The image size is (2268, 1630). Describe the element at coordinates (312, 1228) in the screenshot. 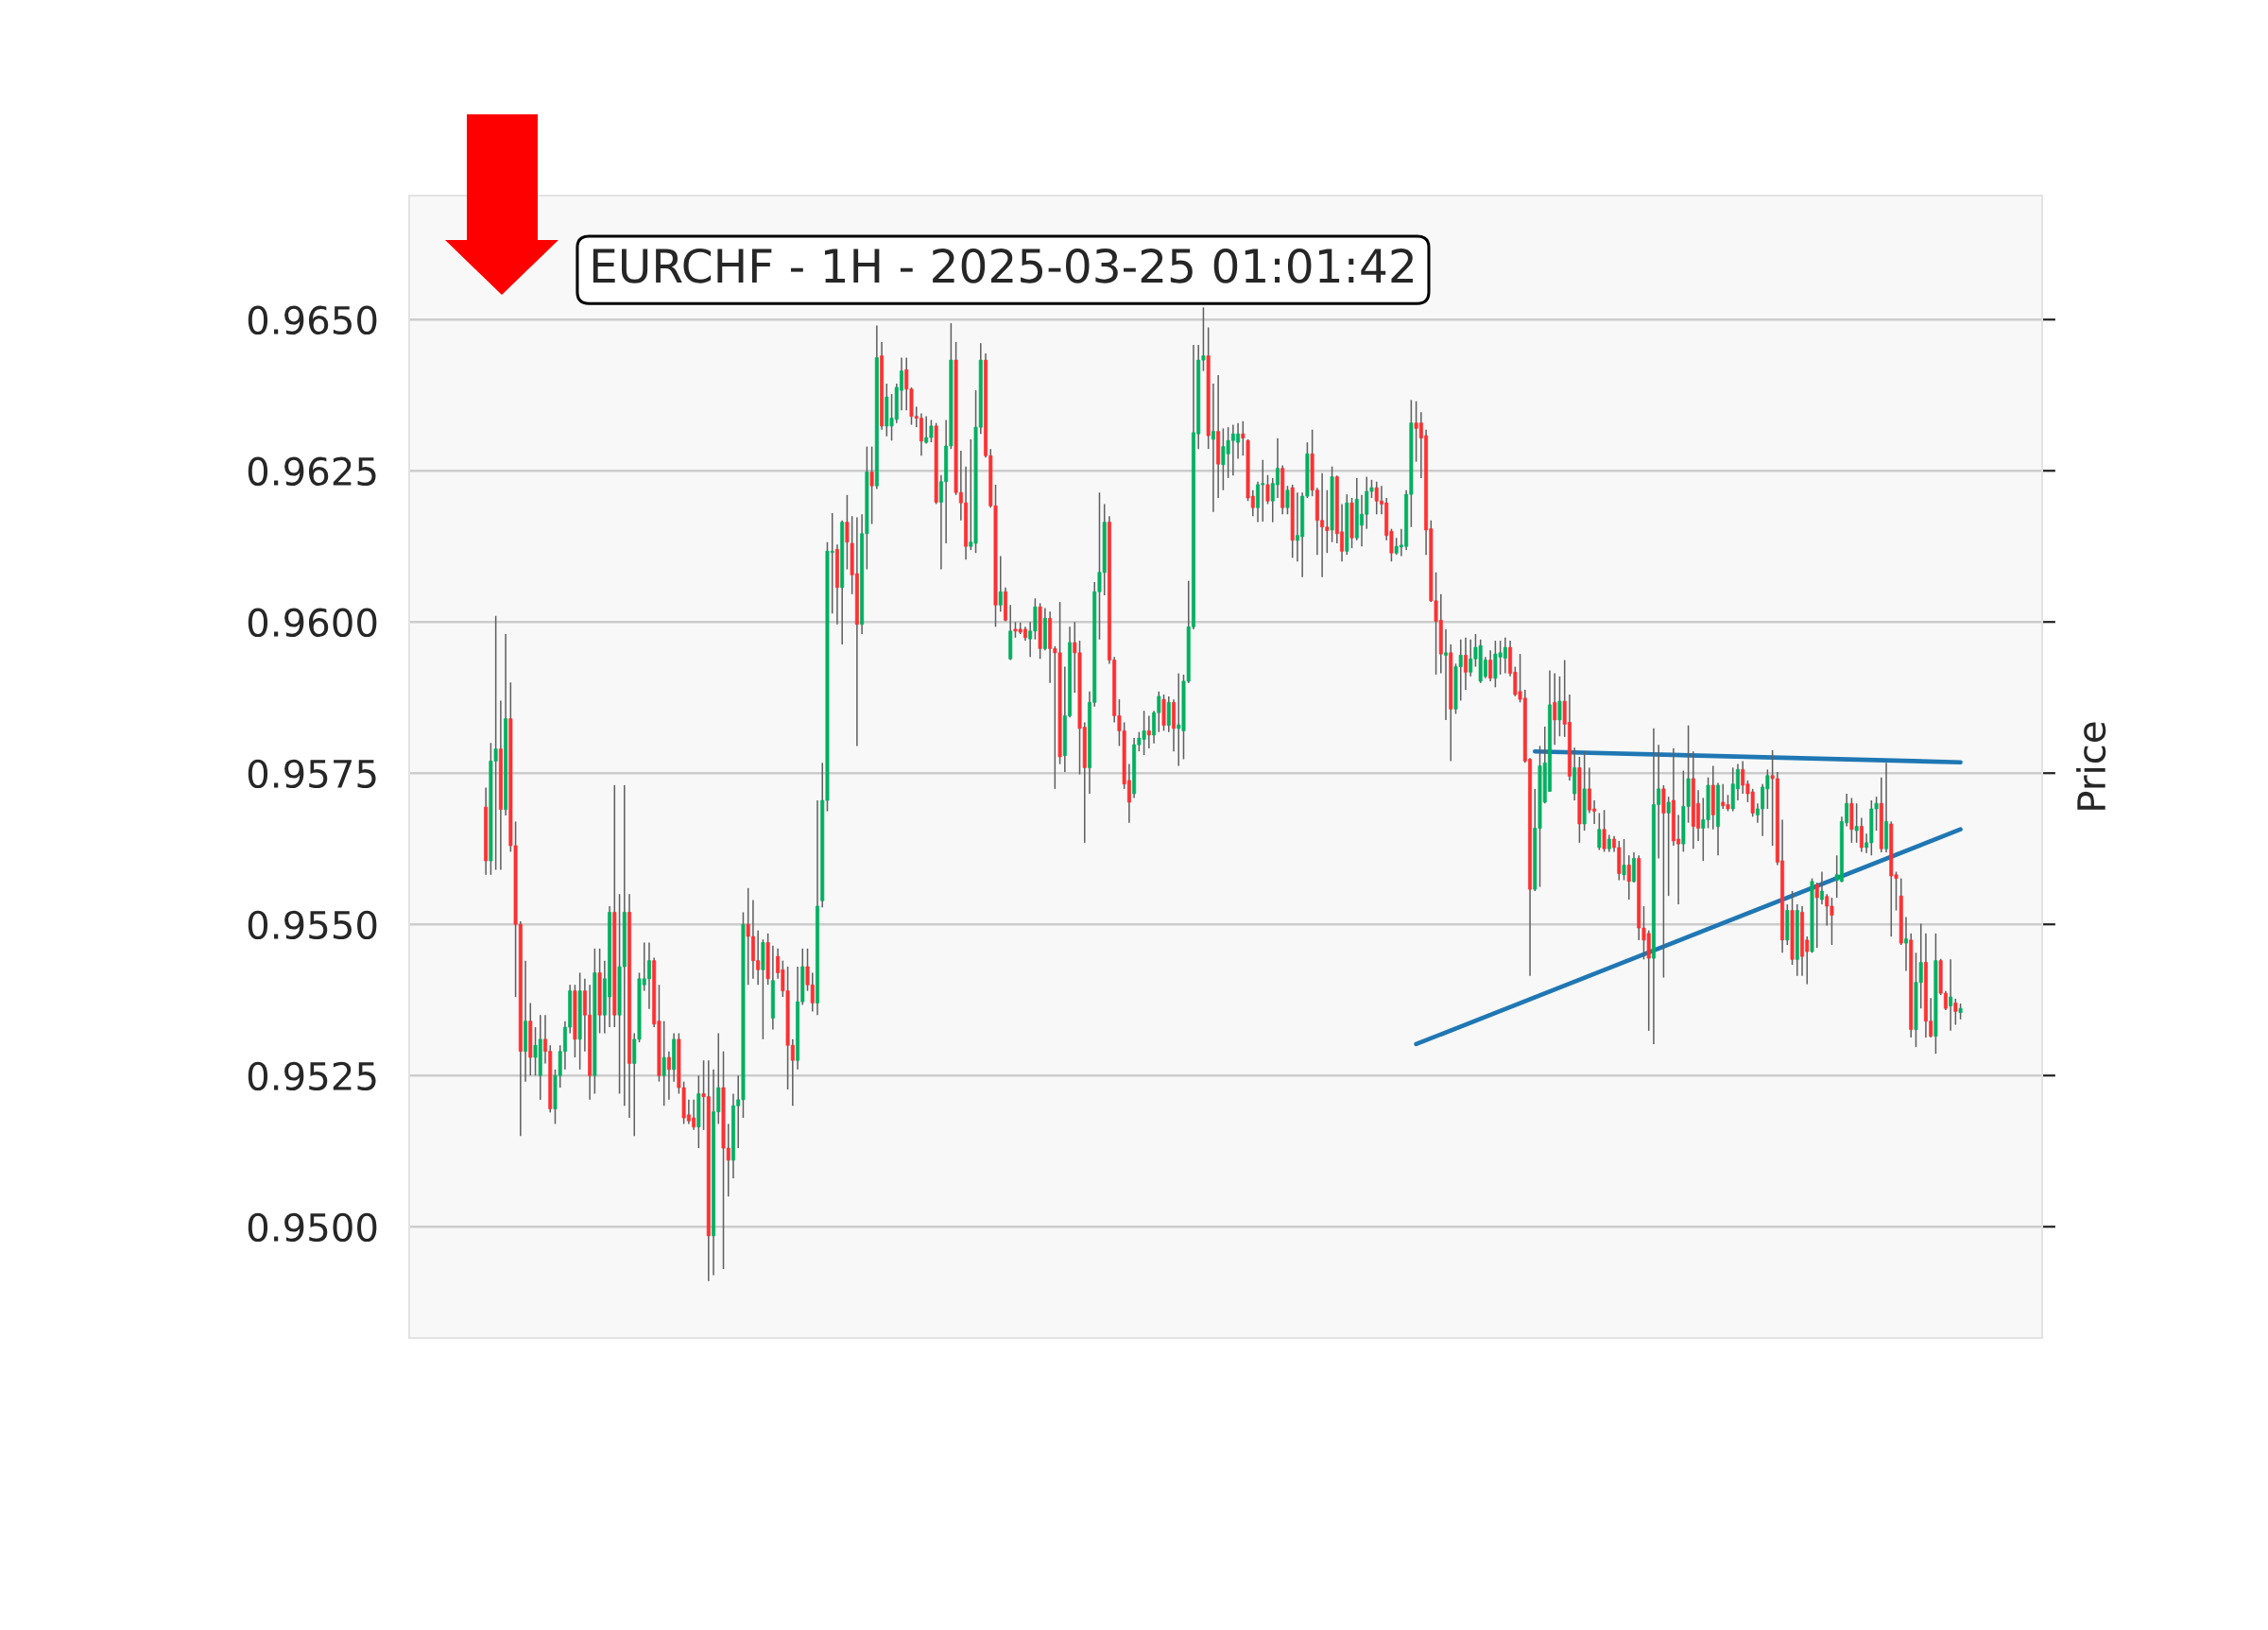

I see `y-tick-label: 0.9500` at that location.